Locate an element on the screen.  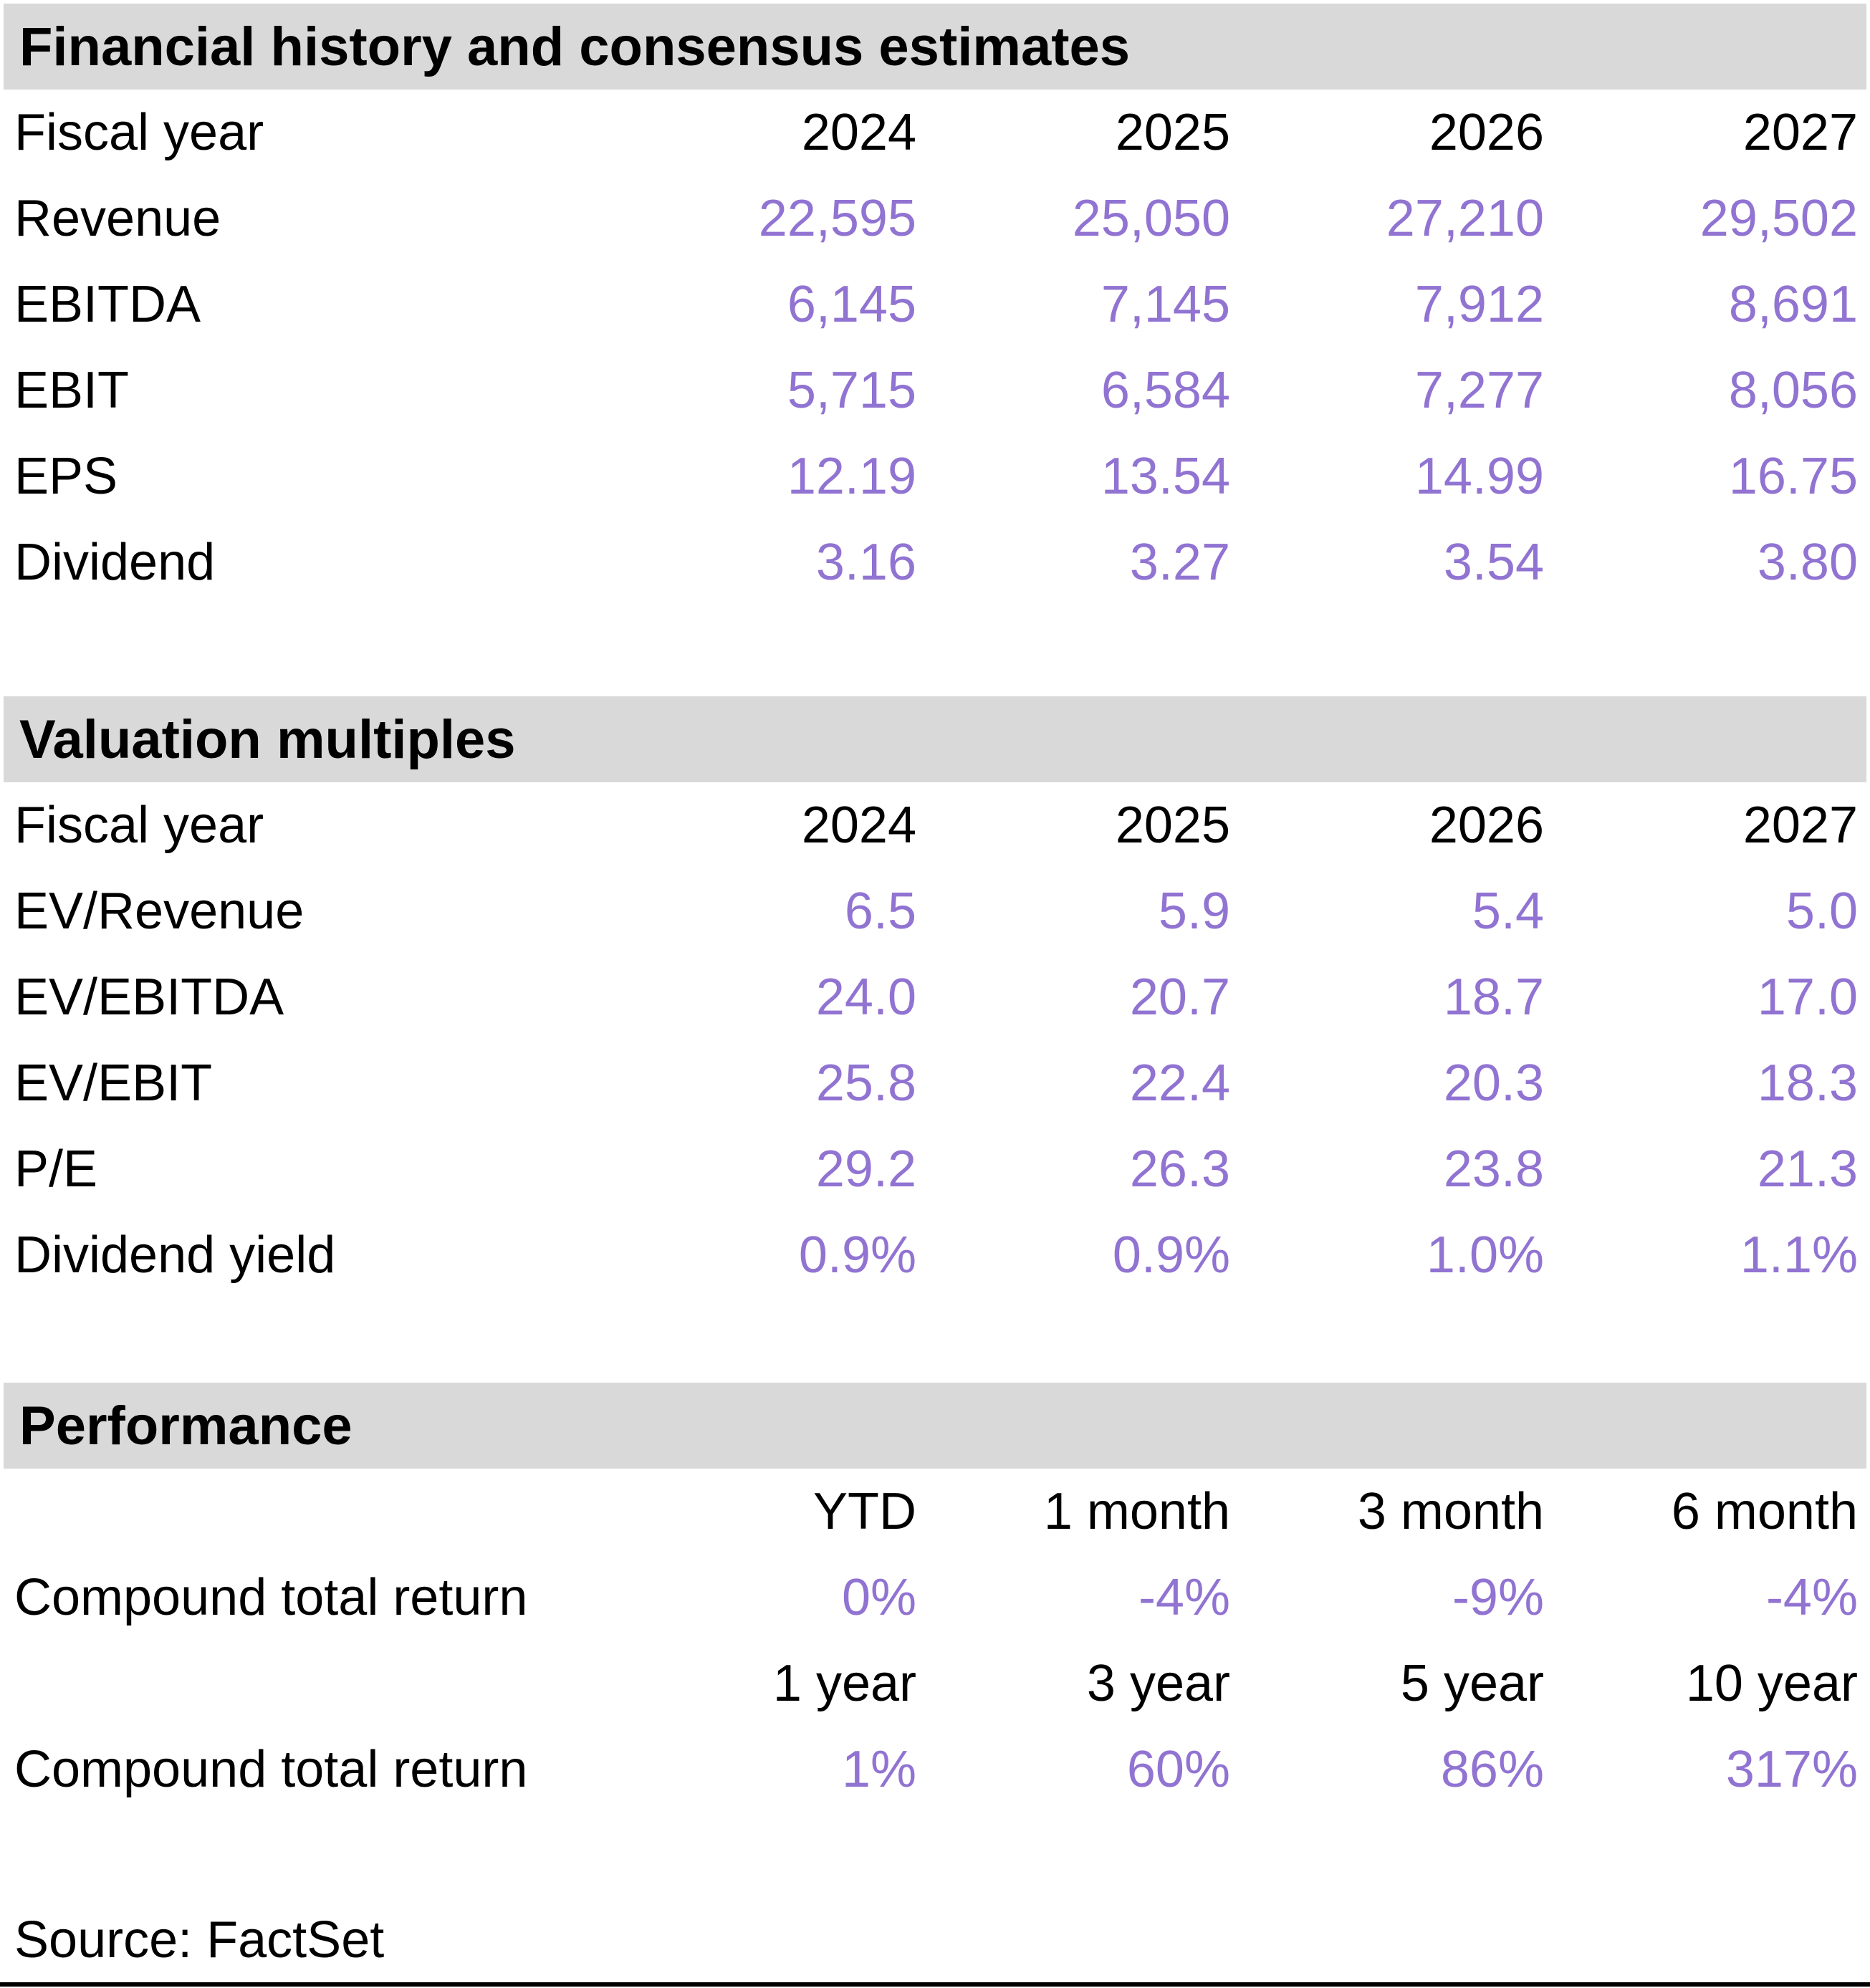
ebit-2027: 8,056 is located at coordinates (1793, 390).